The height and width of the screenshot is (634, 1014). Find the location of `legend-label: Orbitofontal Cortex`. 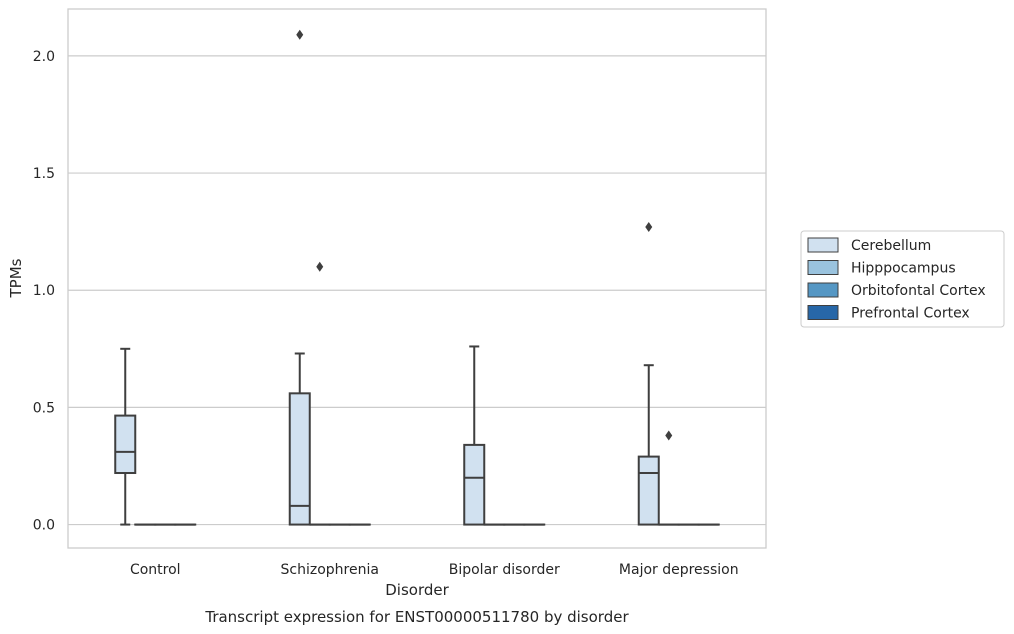

legend-label: Orbitofontal Cortex is located at coordinates (918, 291).